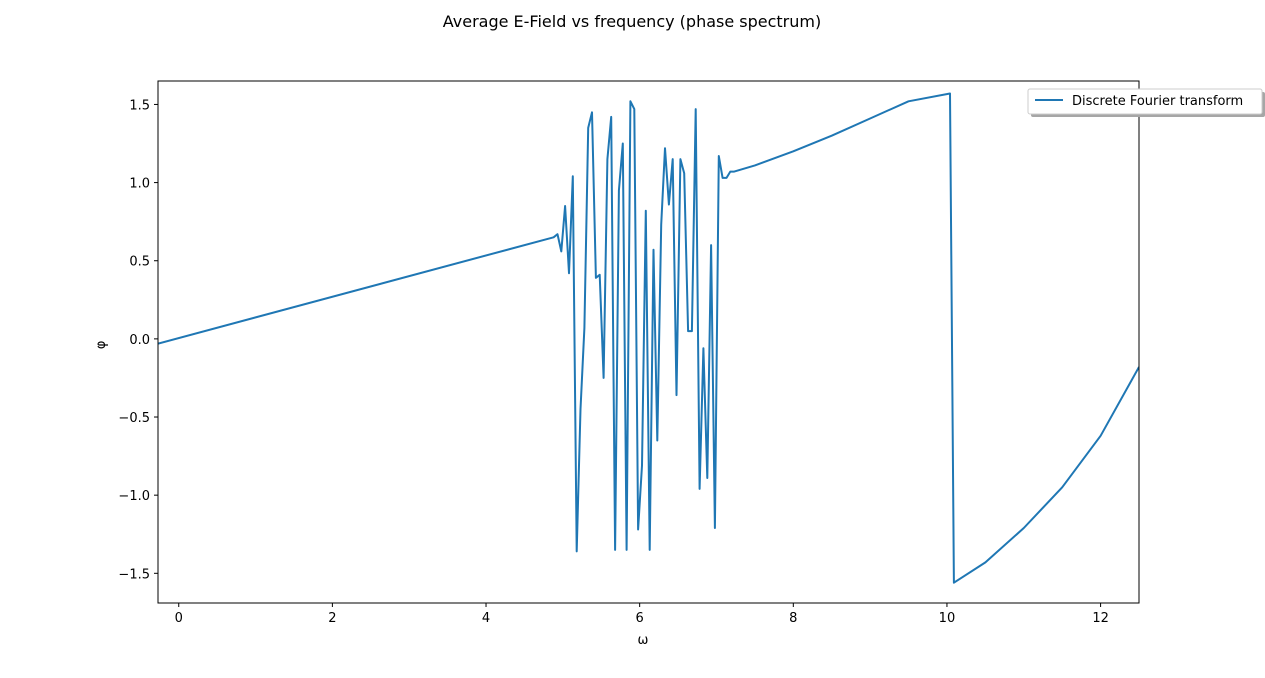  What do you see at coordinates (332, 618) in the screenshot?
I see `x-tick-label: 2` at bounding box center [332, 618].